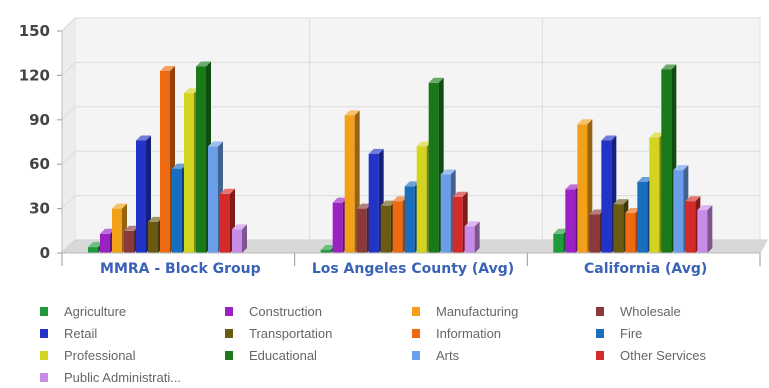 This screenshot has width=769, height=388. I want to click on legend-item: Construction, so click(273, 311).